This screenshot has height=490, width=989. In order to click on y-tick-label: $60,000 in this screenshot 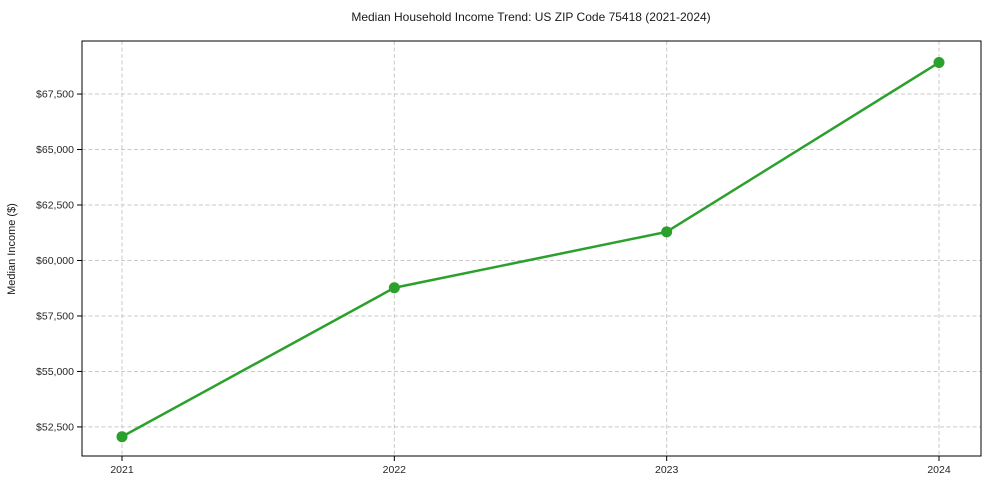, I will do `click(55, 261)`.